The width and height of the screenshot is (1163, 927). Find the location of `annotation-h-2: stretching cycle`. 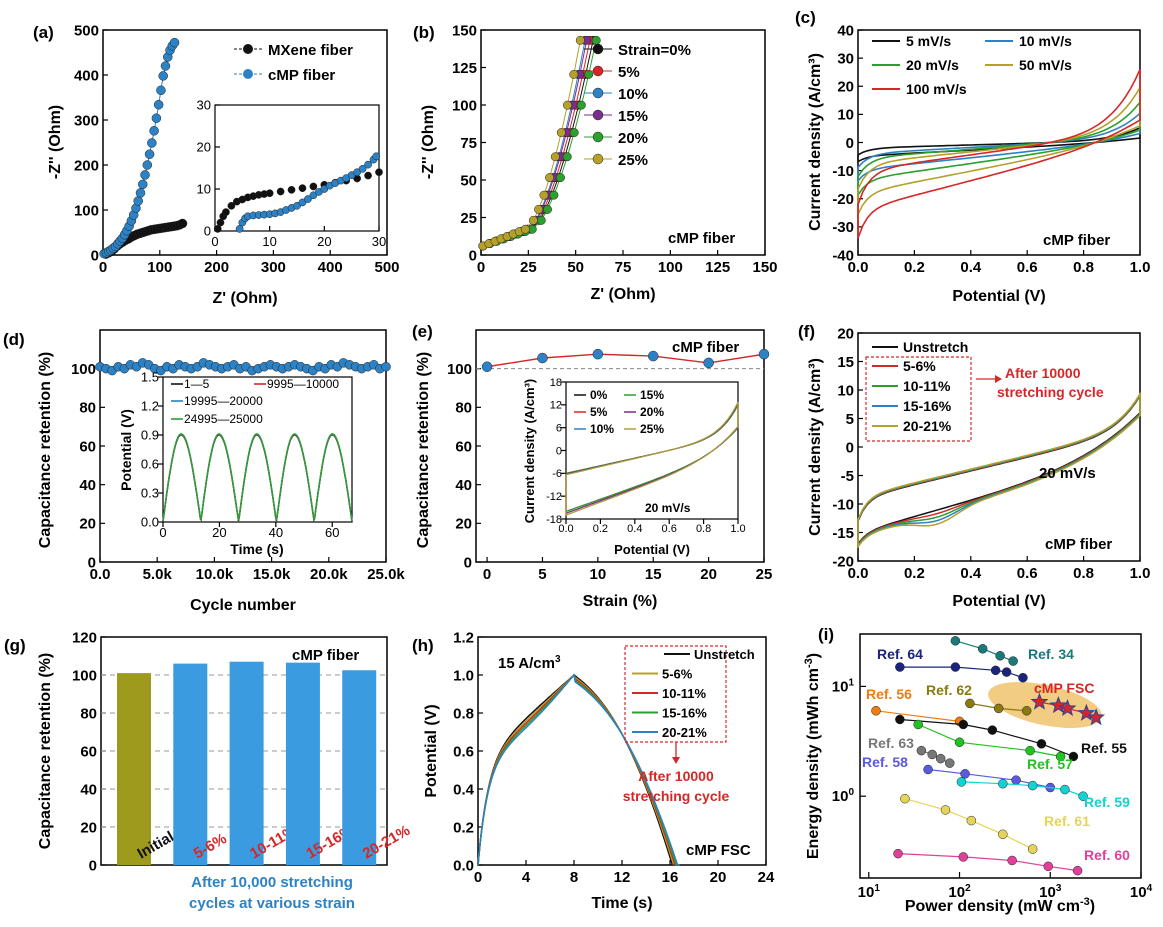

annotation-h-2: stretching cycle is located at coordinates (676, 796).